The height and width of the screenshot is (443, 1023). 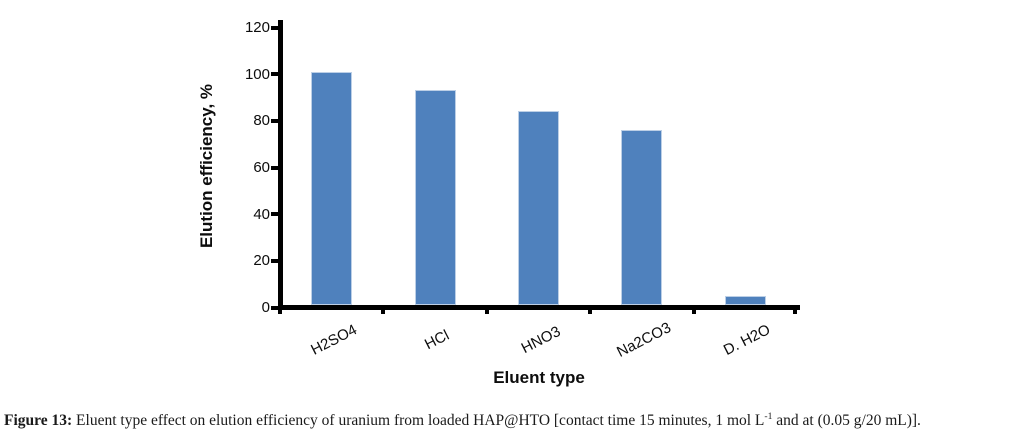 What do you see at coordinates (768, 416) in the screenshot?
I see `figure-caption-superscript: -1` at bounding box center [768, 416].